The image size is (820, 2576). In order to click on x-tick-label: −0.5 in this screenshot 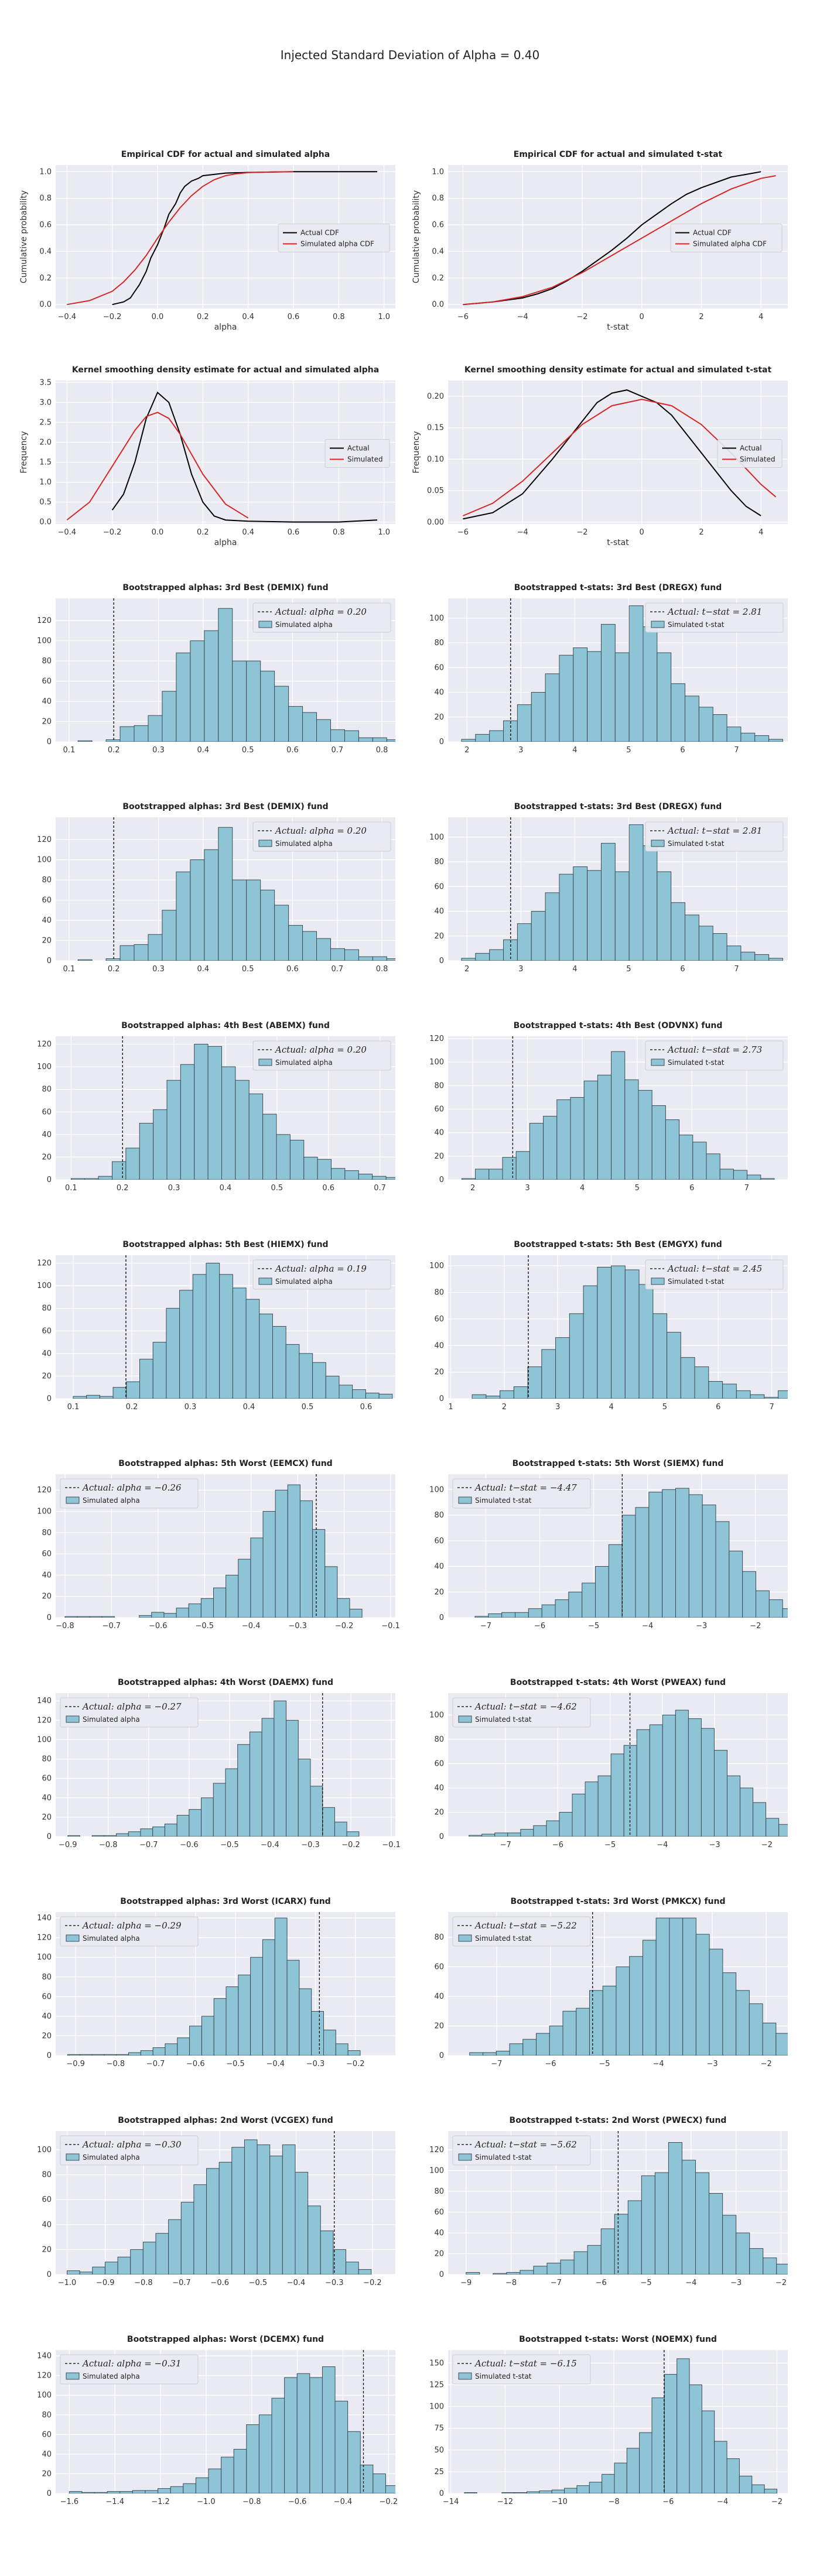, I will do `click(258, 2283)`.